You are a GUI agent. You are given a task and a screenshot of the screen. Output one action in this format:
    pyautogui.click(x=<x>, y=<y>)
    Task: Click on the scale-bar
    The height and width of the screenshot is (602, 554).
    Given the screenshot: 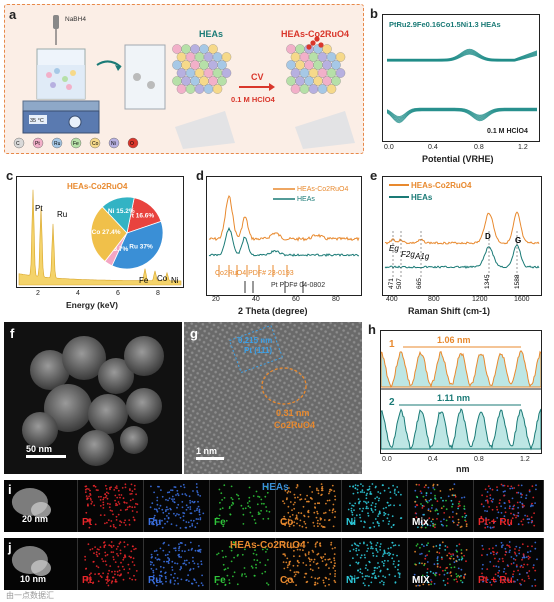 What is the action you would take?
    pyautogui.click(x=210, y=458)
    